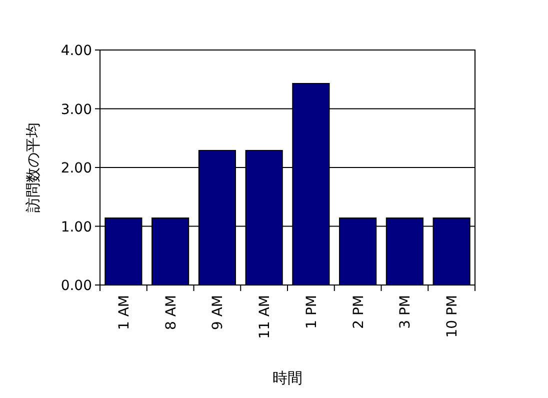 The image size is (548, 398). I want to click on x-tick-label: 1 PM, so click(312, 312).